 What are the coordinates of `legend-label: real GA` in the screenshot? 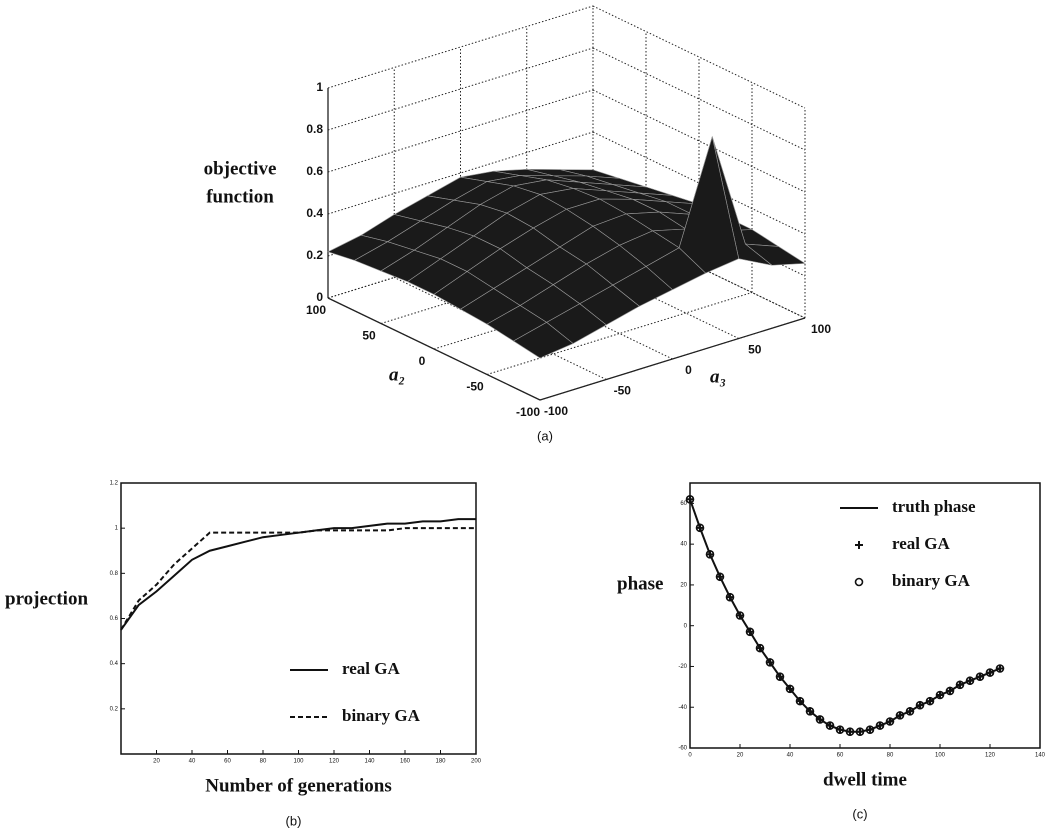 It's located at (371, 668).